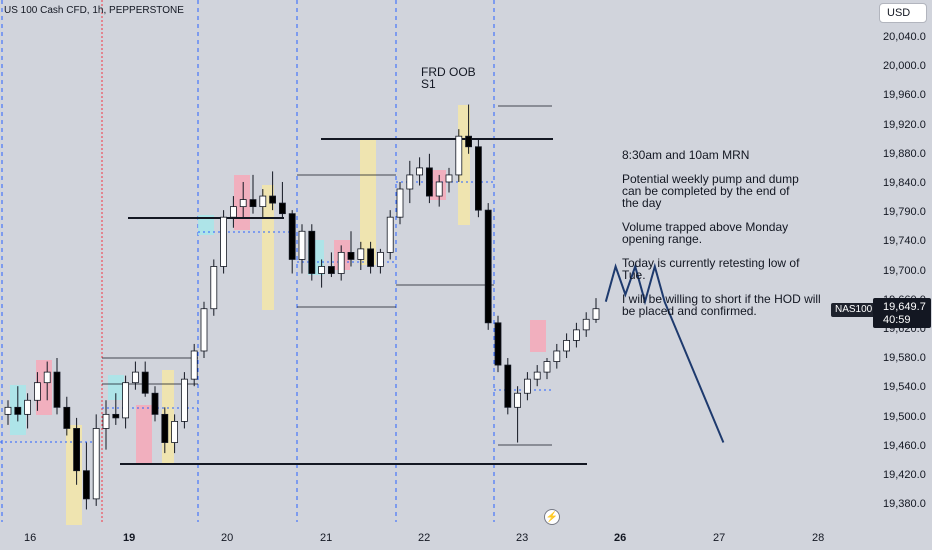  I want to click on projection-path, so click(664, 352).